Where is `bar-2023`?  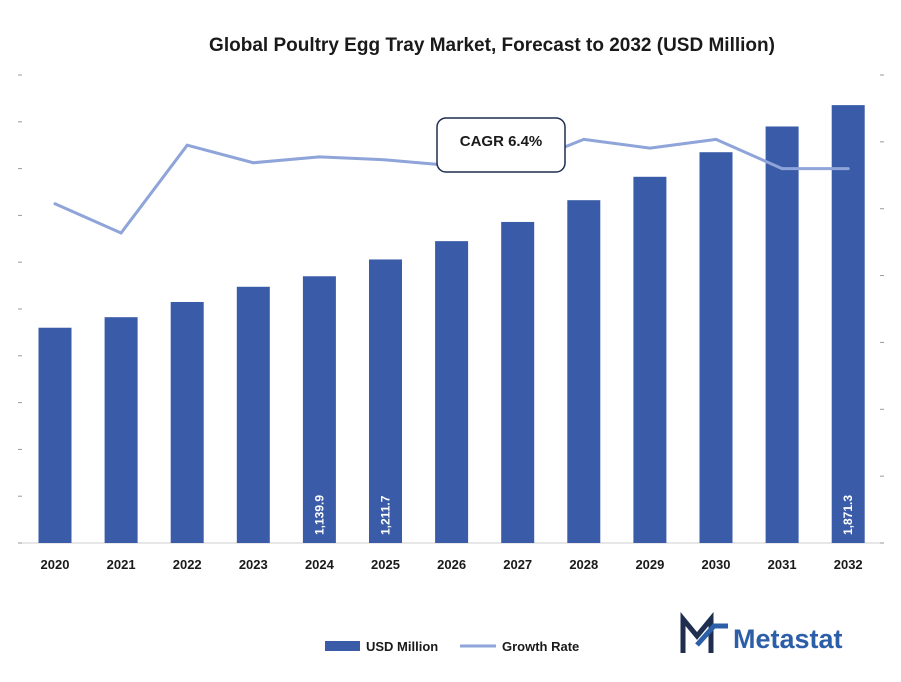
bar-2023 is located at coordinates (253, 414).